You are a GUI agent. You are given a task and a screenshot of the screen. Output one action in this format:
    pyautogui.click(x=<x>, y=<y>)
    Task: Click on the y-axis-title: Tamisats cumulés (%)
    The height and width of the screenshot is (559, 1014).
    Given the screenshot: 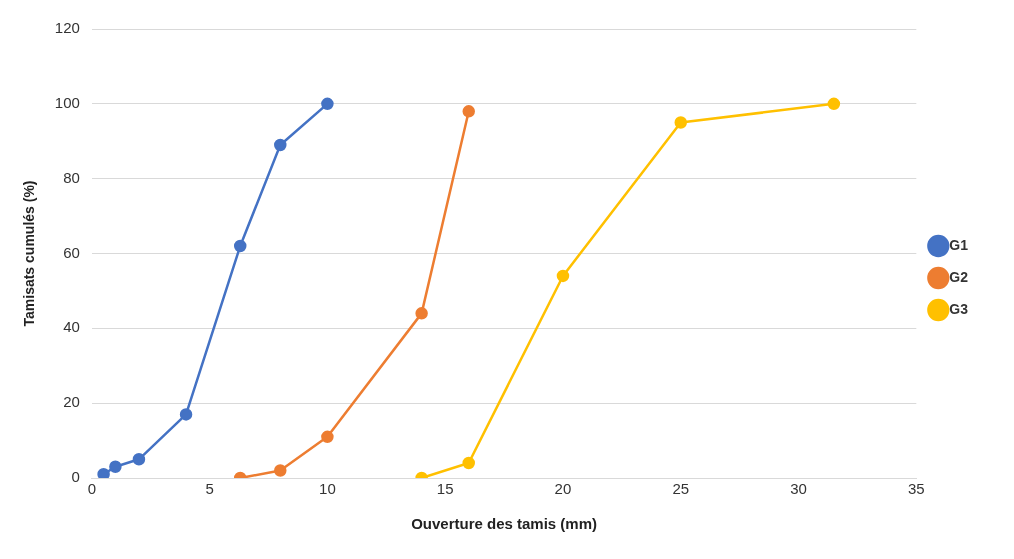 What is the action you would take?
    pyautogui.click(x=29, y=253)
    